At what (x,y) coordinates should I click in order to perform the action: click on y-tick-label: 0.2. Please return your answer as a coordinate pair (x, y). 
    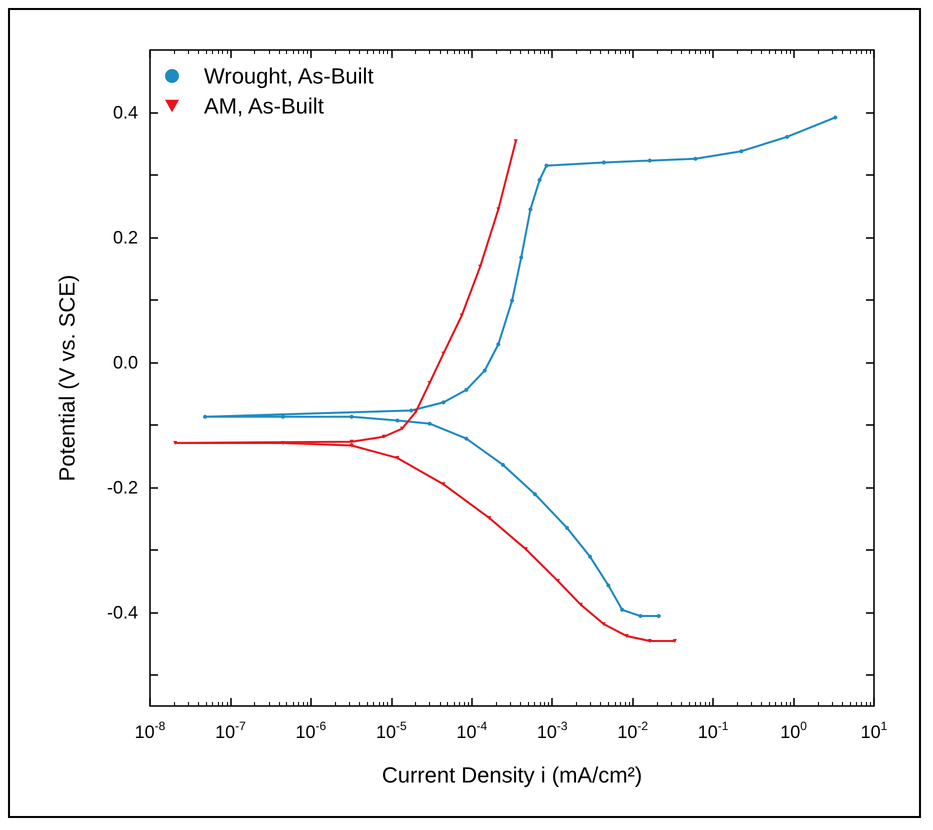
    Looking at the image, I should click on (125, 237).